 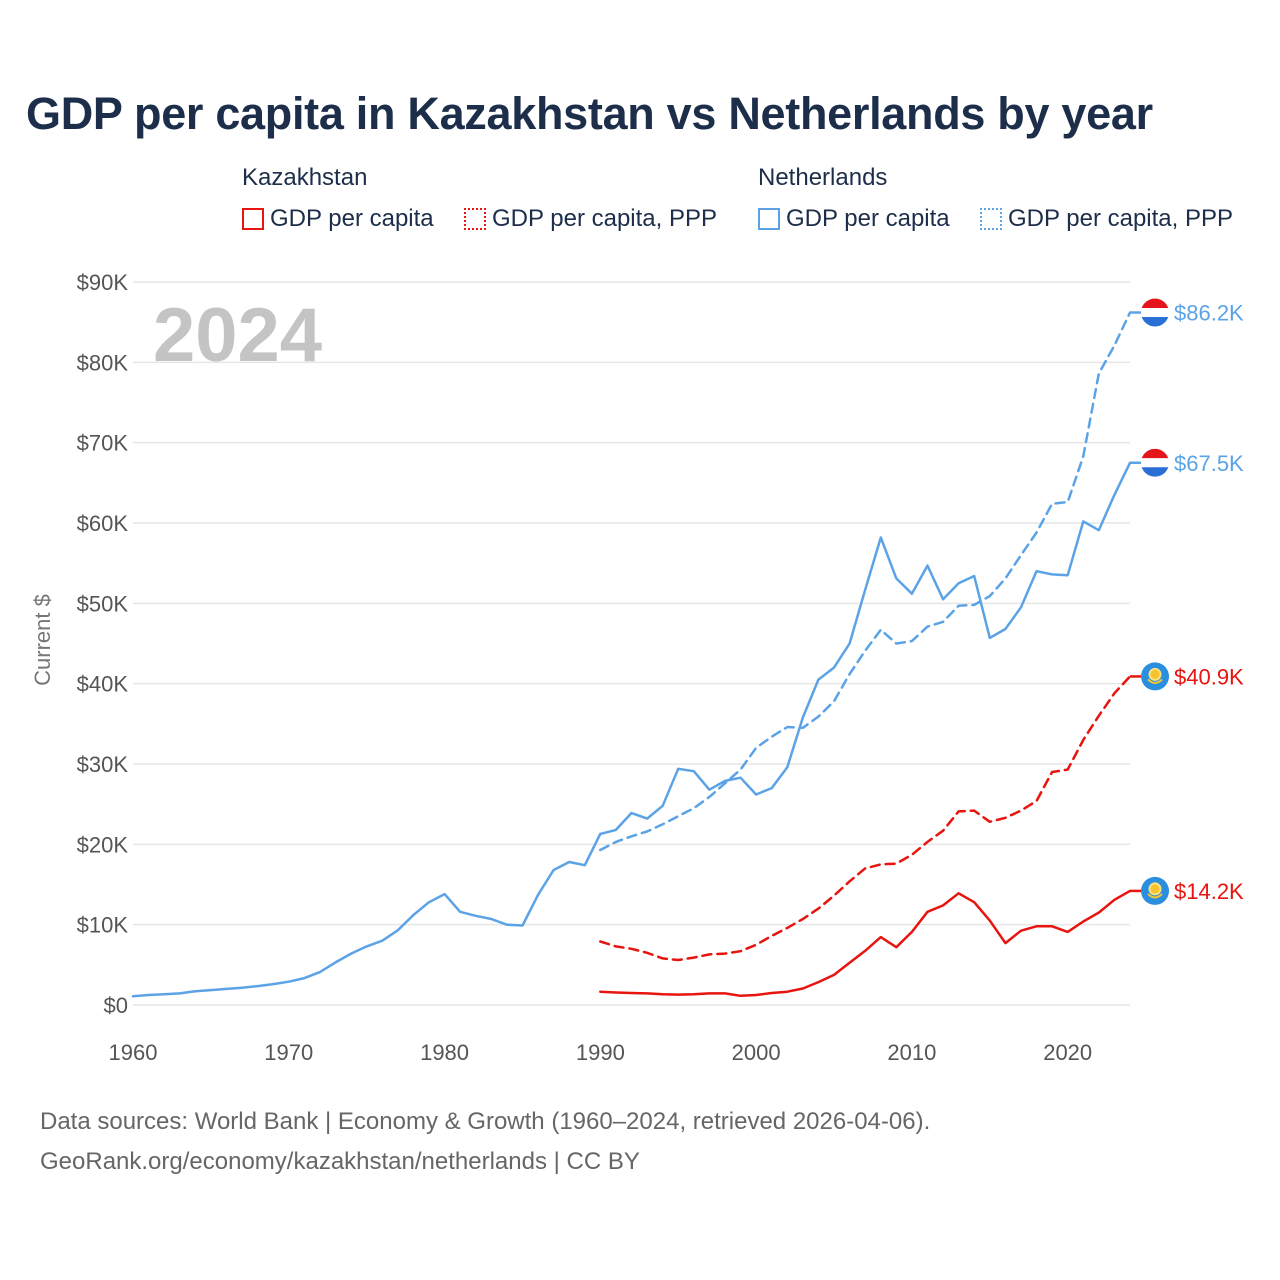 I want to click on legend-item-netherlands-gdp: GDP per capita, so click(x=854, y=219).